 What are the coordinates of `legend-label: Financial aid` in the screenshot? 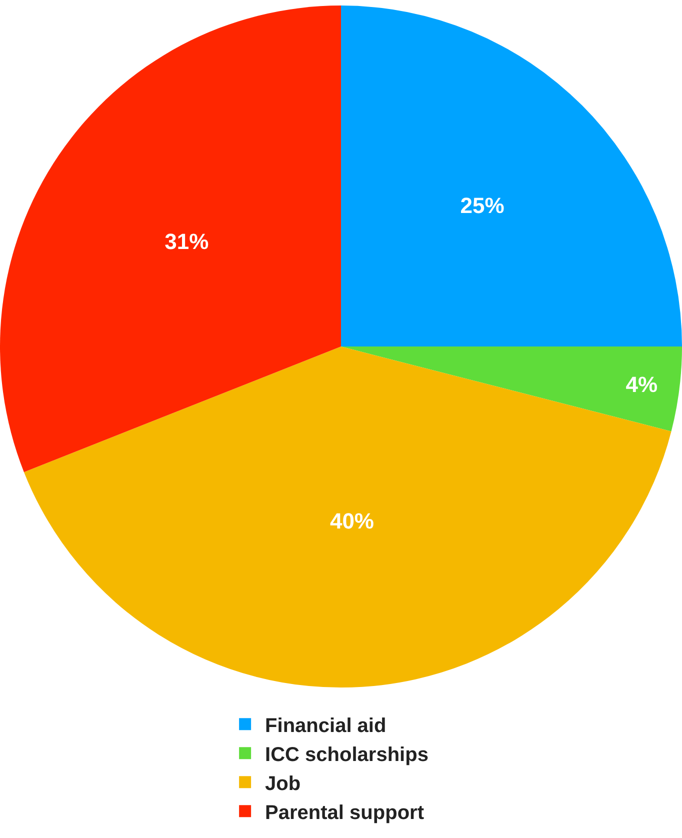 It's located at (325, 725).